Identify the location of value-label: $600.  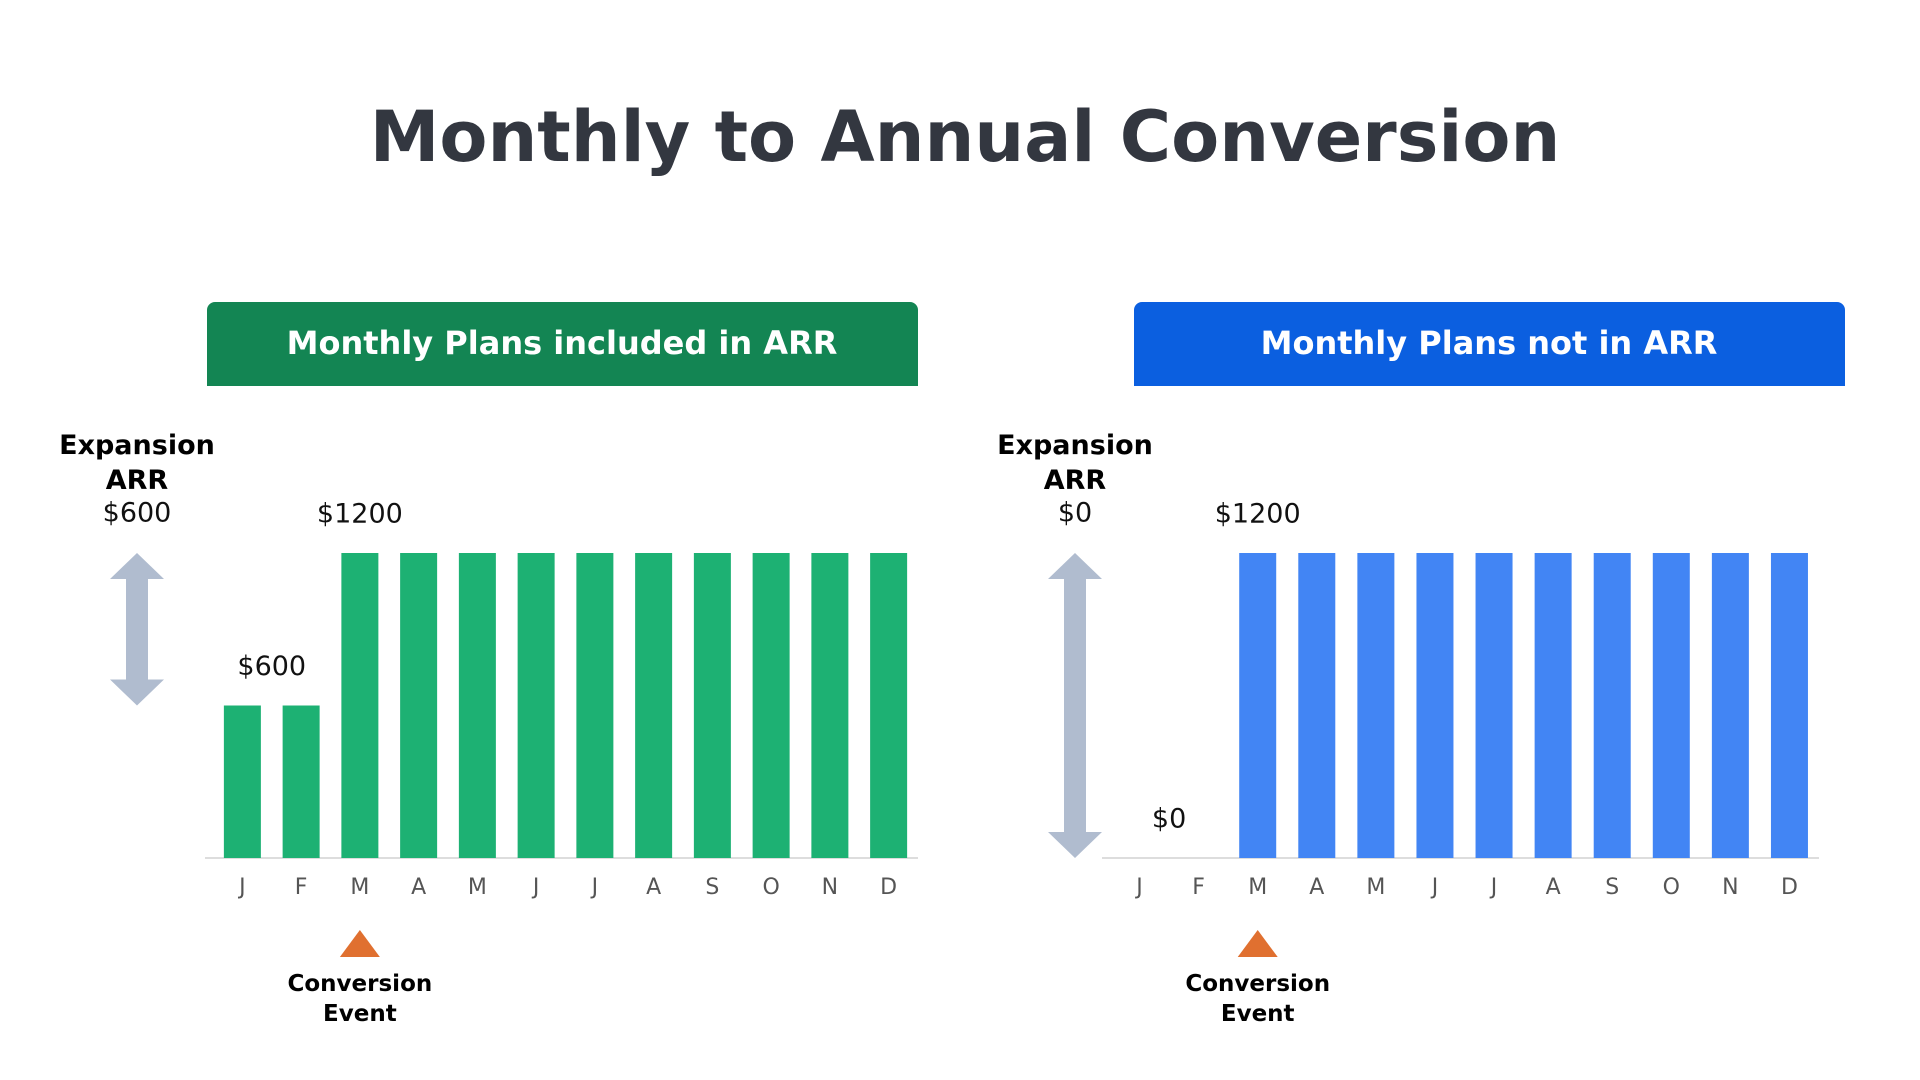
(271, 666).